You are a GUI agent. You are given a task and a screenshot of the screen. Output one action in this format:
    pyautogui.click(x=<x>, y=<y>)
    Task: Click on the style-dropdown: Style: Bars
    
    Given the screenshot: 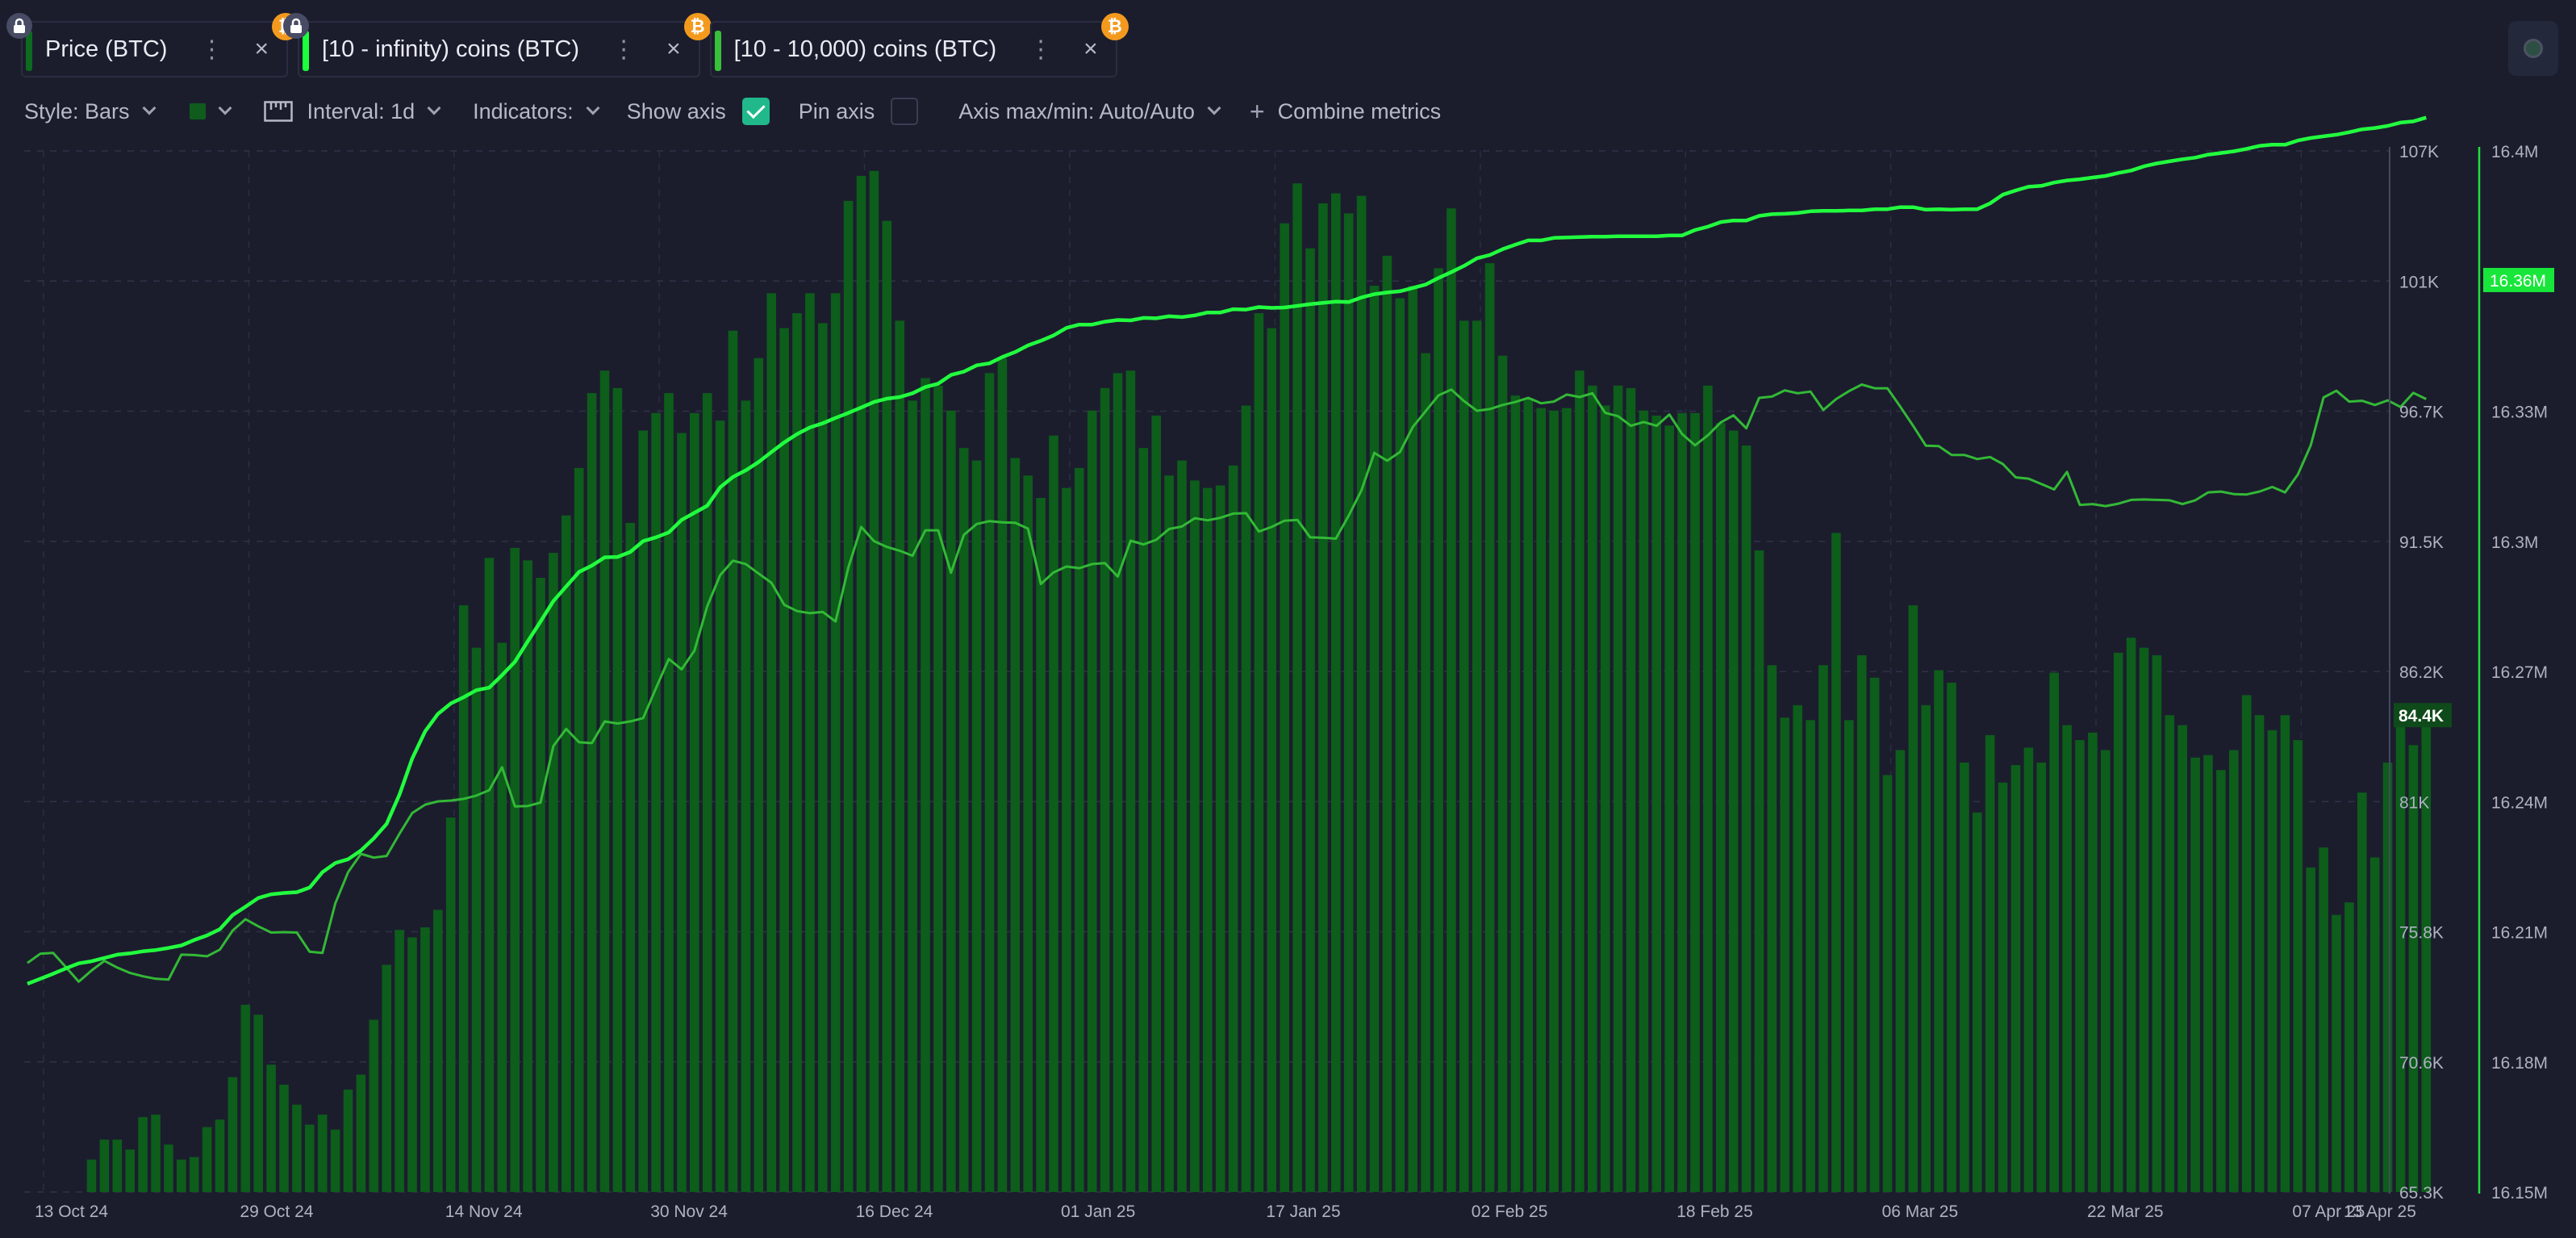 What is the action you would take?
    pyautogui.click(x=90, y=111)
    